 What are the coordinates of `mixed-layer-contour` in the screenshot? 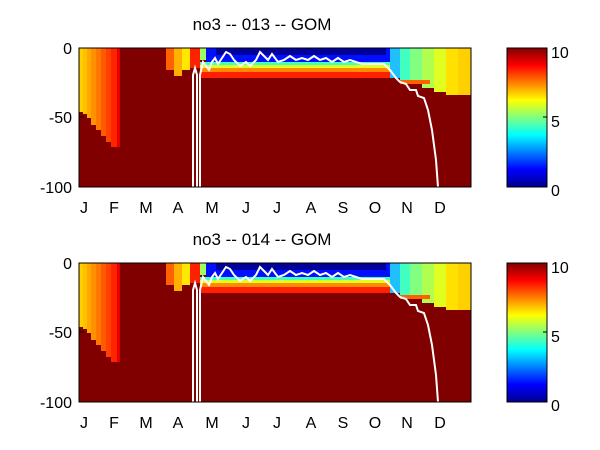 It's located at (315, 333).